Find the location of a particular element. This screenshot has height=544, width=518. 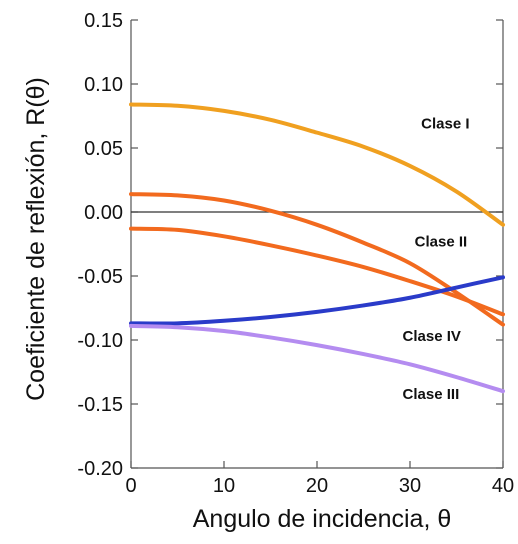

x-tick-label: 0 is located at coordinates (130, 486).